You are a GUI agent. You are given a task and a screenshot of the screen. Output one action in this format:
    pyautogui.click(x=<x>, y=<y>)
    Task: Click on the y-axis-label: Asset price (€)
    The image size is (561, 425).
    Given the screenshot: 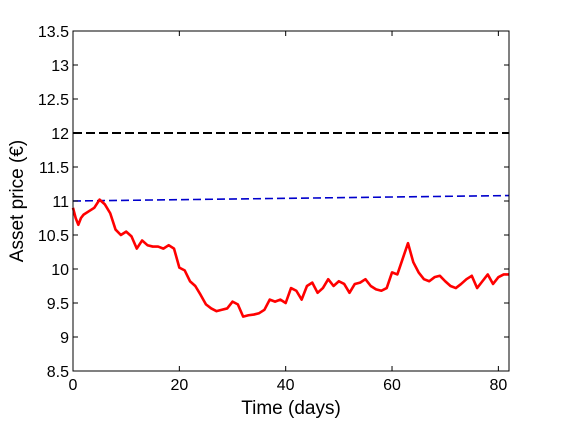 What is the action you would take?
    pyautogui.click(x=17, y=201)
    